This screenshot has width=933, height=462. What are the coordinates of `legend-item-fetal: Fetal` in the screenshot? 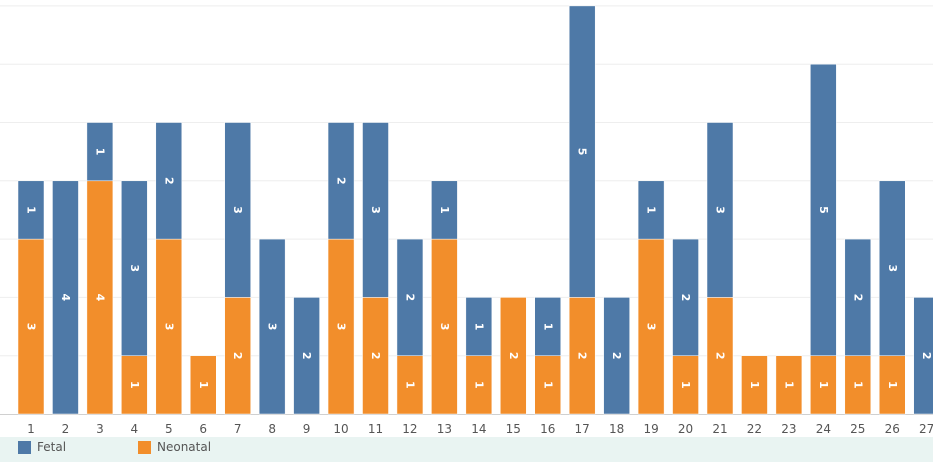 It's located at (42, 447).